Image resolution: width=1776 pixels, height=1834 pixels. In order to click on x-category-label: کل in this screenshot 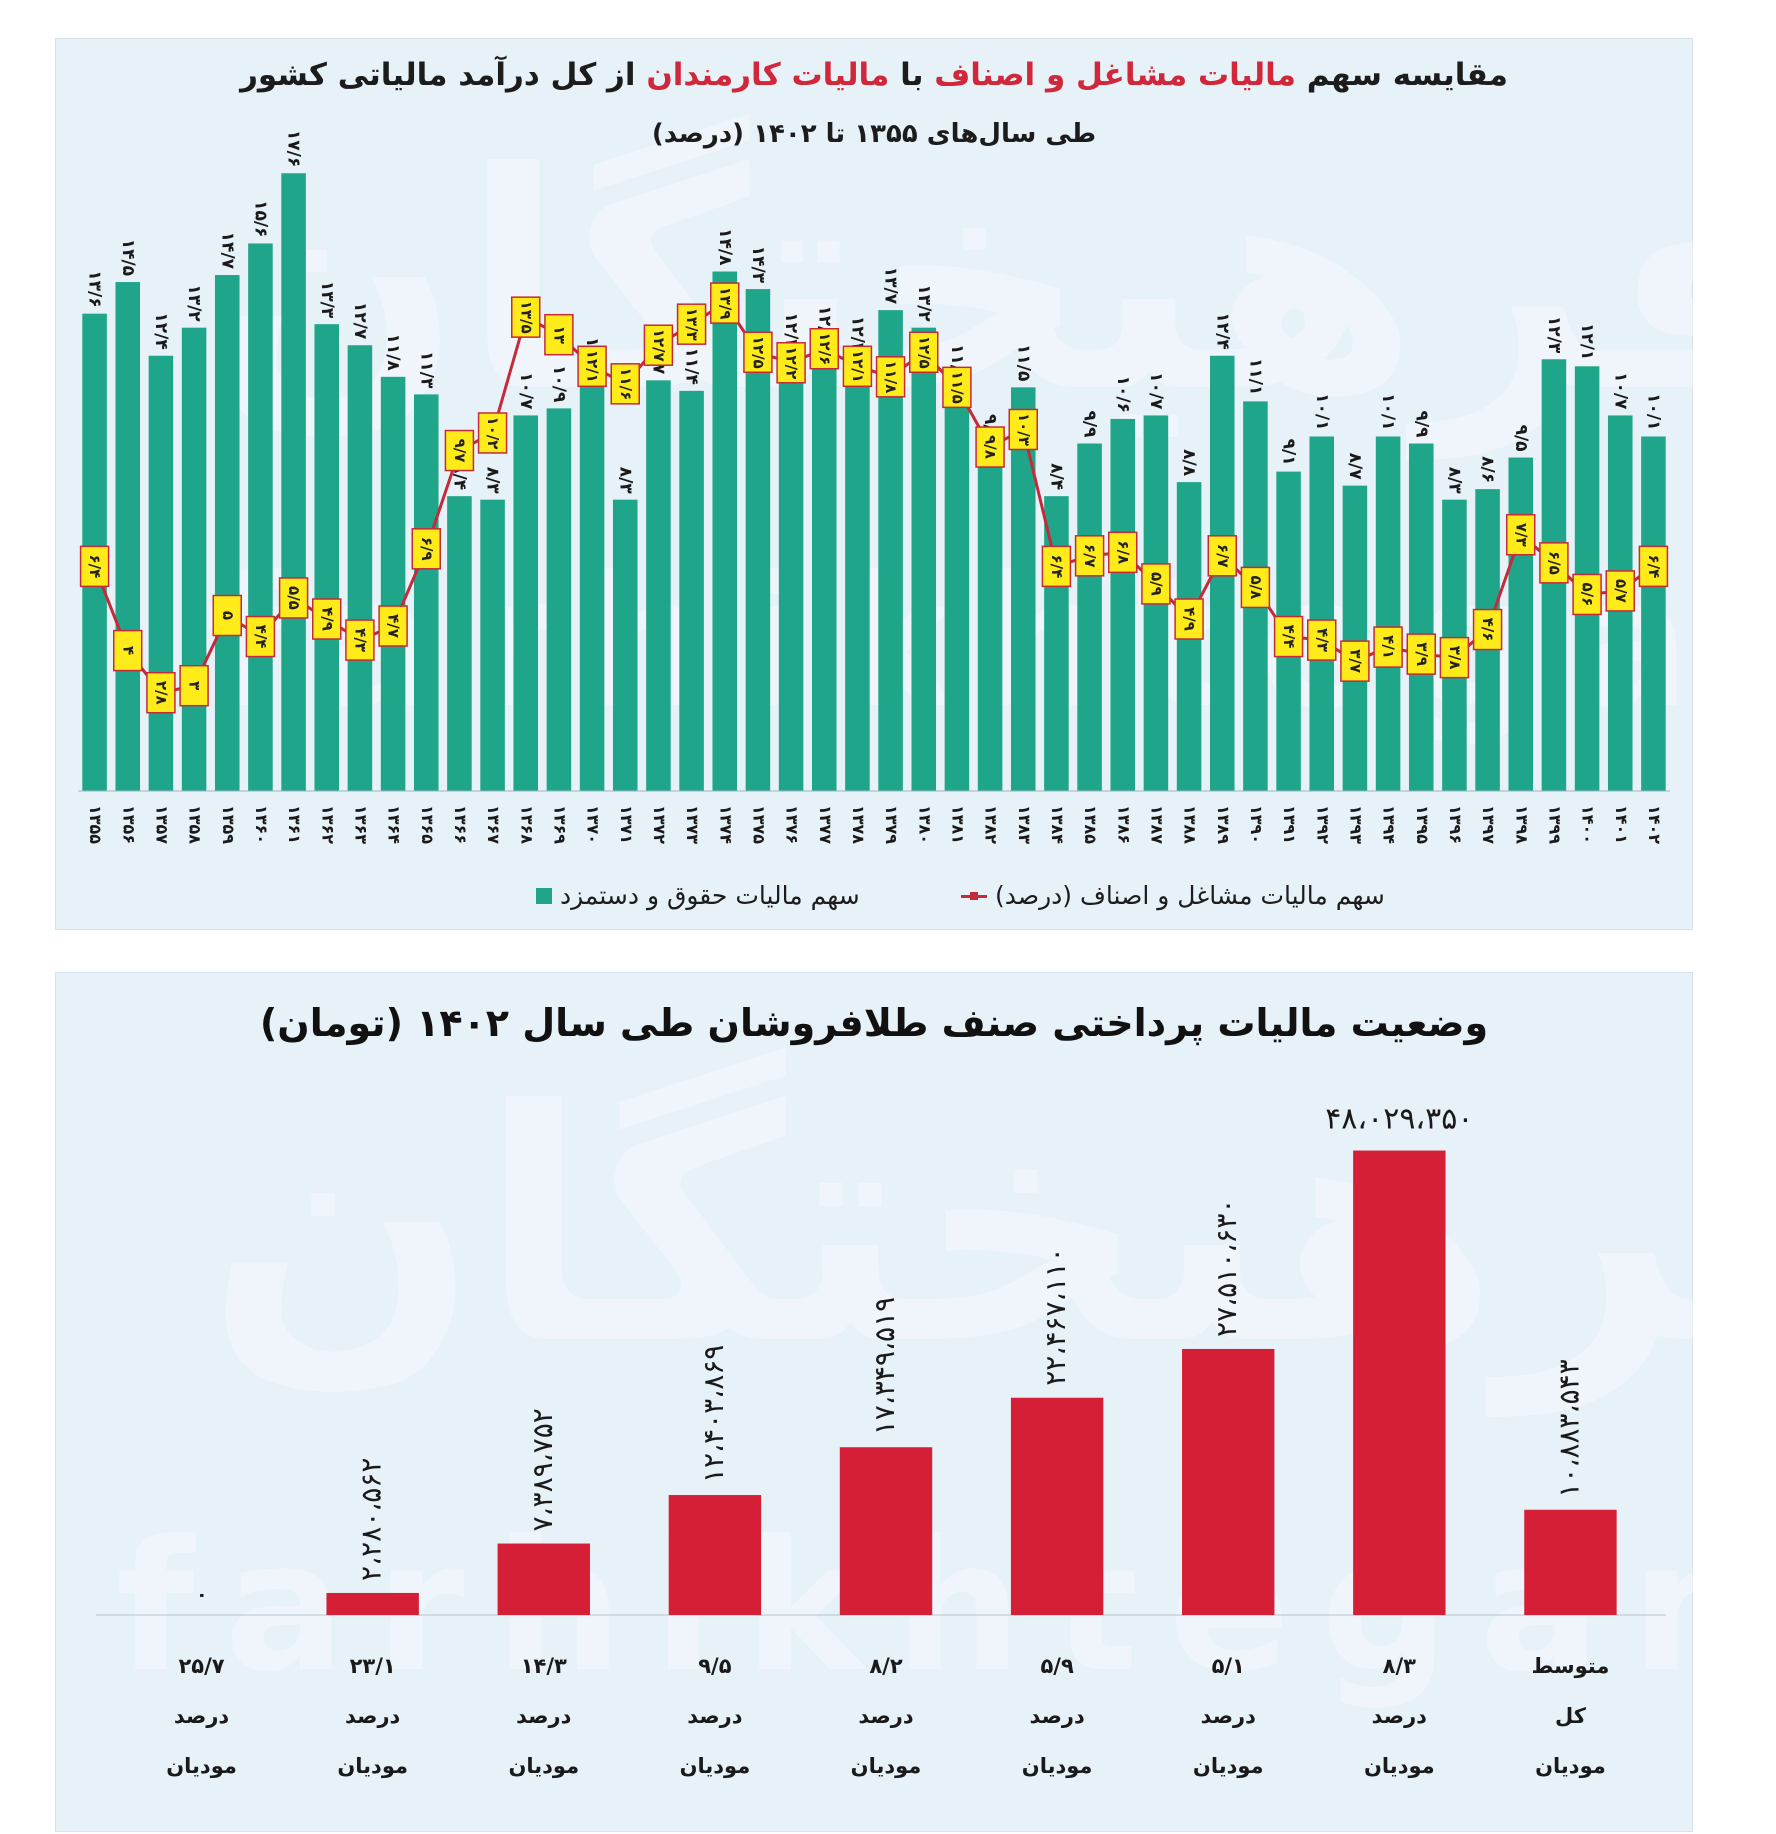, I will do `click(1571, 1716)`.